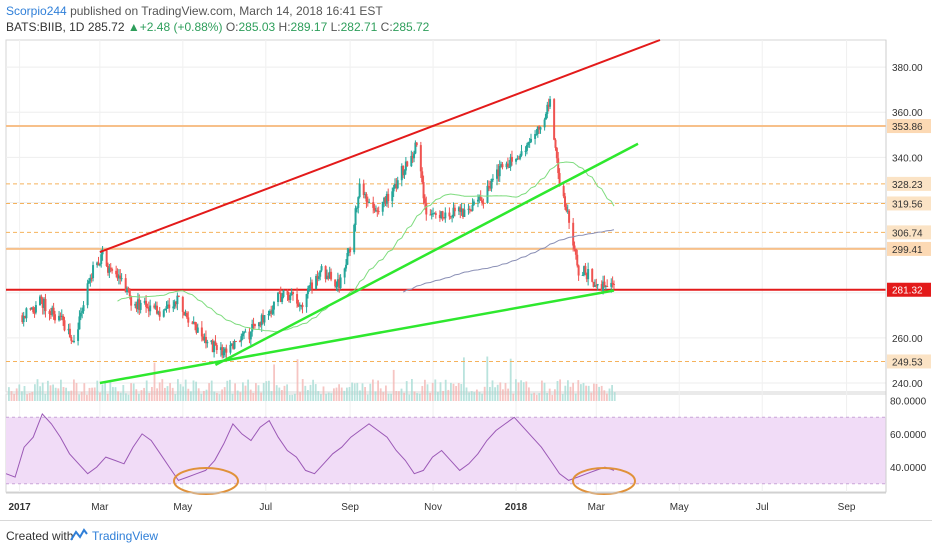  What do you see at coordinates (359, 27) in the screenshot?
I see `low-value: 282.71` at bounding box center [359, 27].